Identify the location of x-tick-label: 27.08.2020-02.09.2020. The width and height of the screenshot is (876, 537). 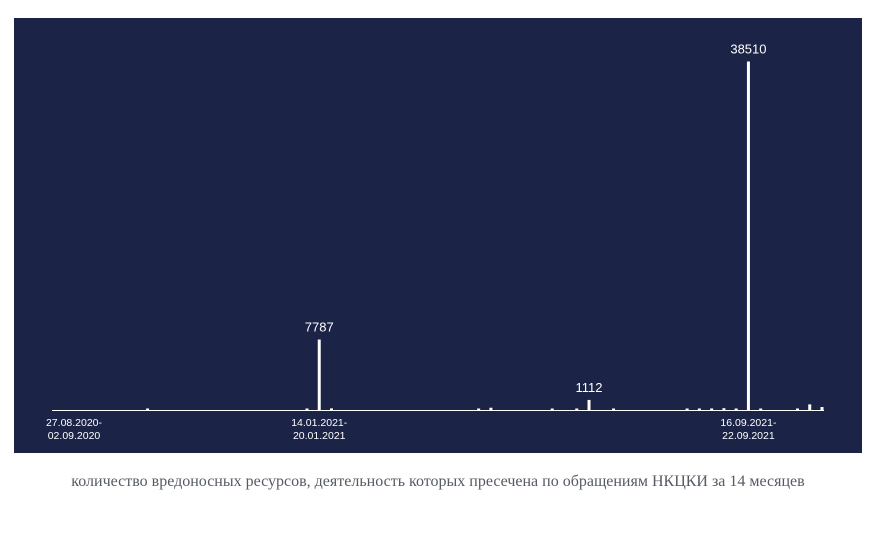
(74, 429).